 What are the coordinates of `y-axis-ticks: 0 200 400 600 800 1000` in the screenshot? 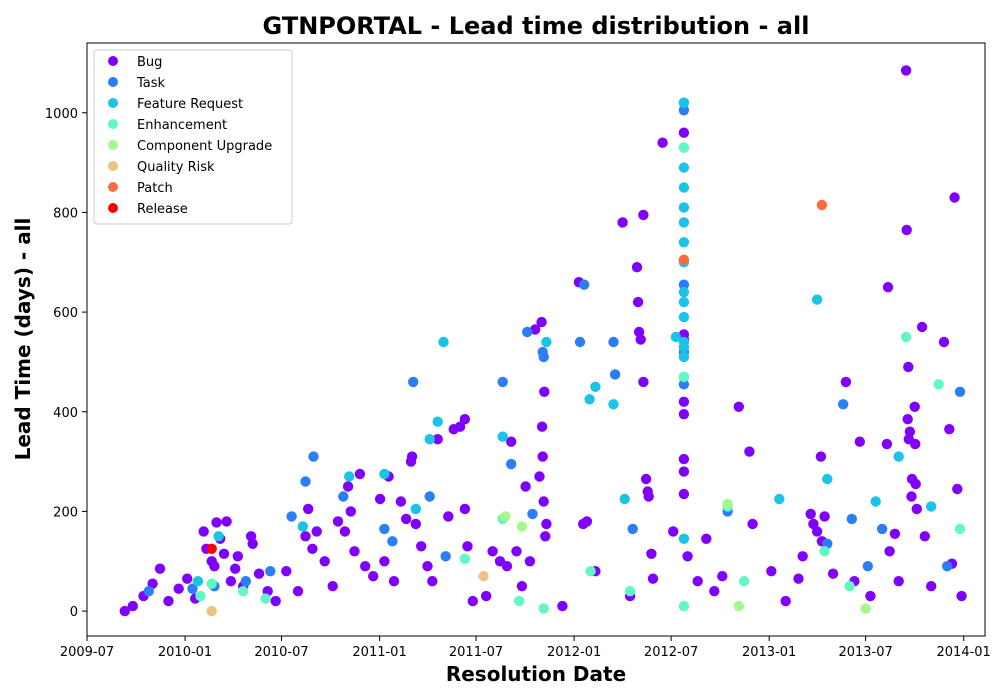 It's located at (66, 363).